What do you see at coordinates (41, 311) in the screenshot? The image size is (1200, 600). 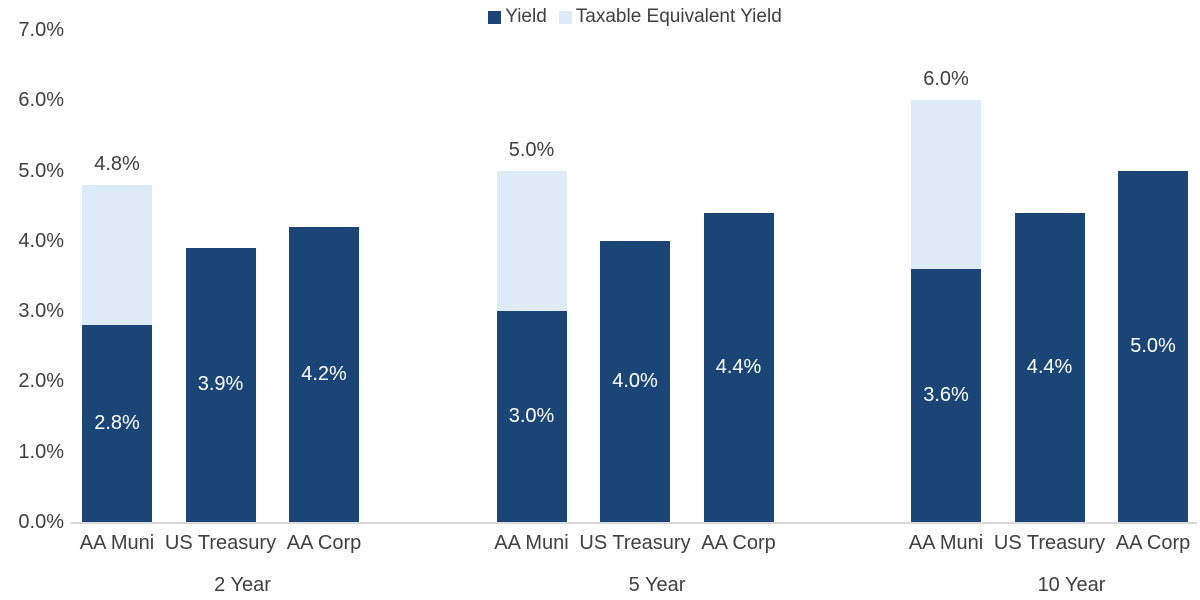 I see `y-axis-tick-label: 3.0%` at bounding box center [41, 311].